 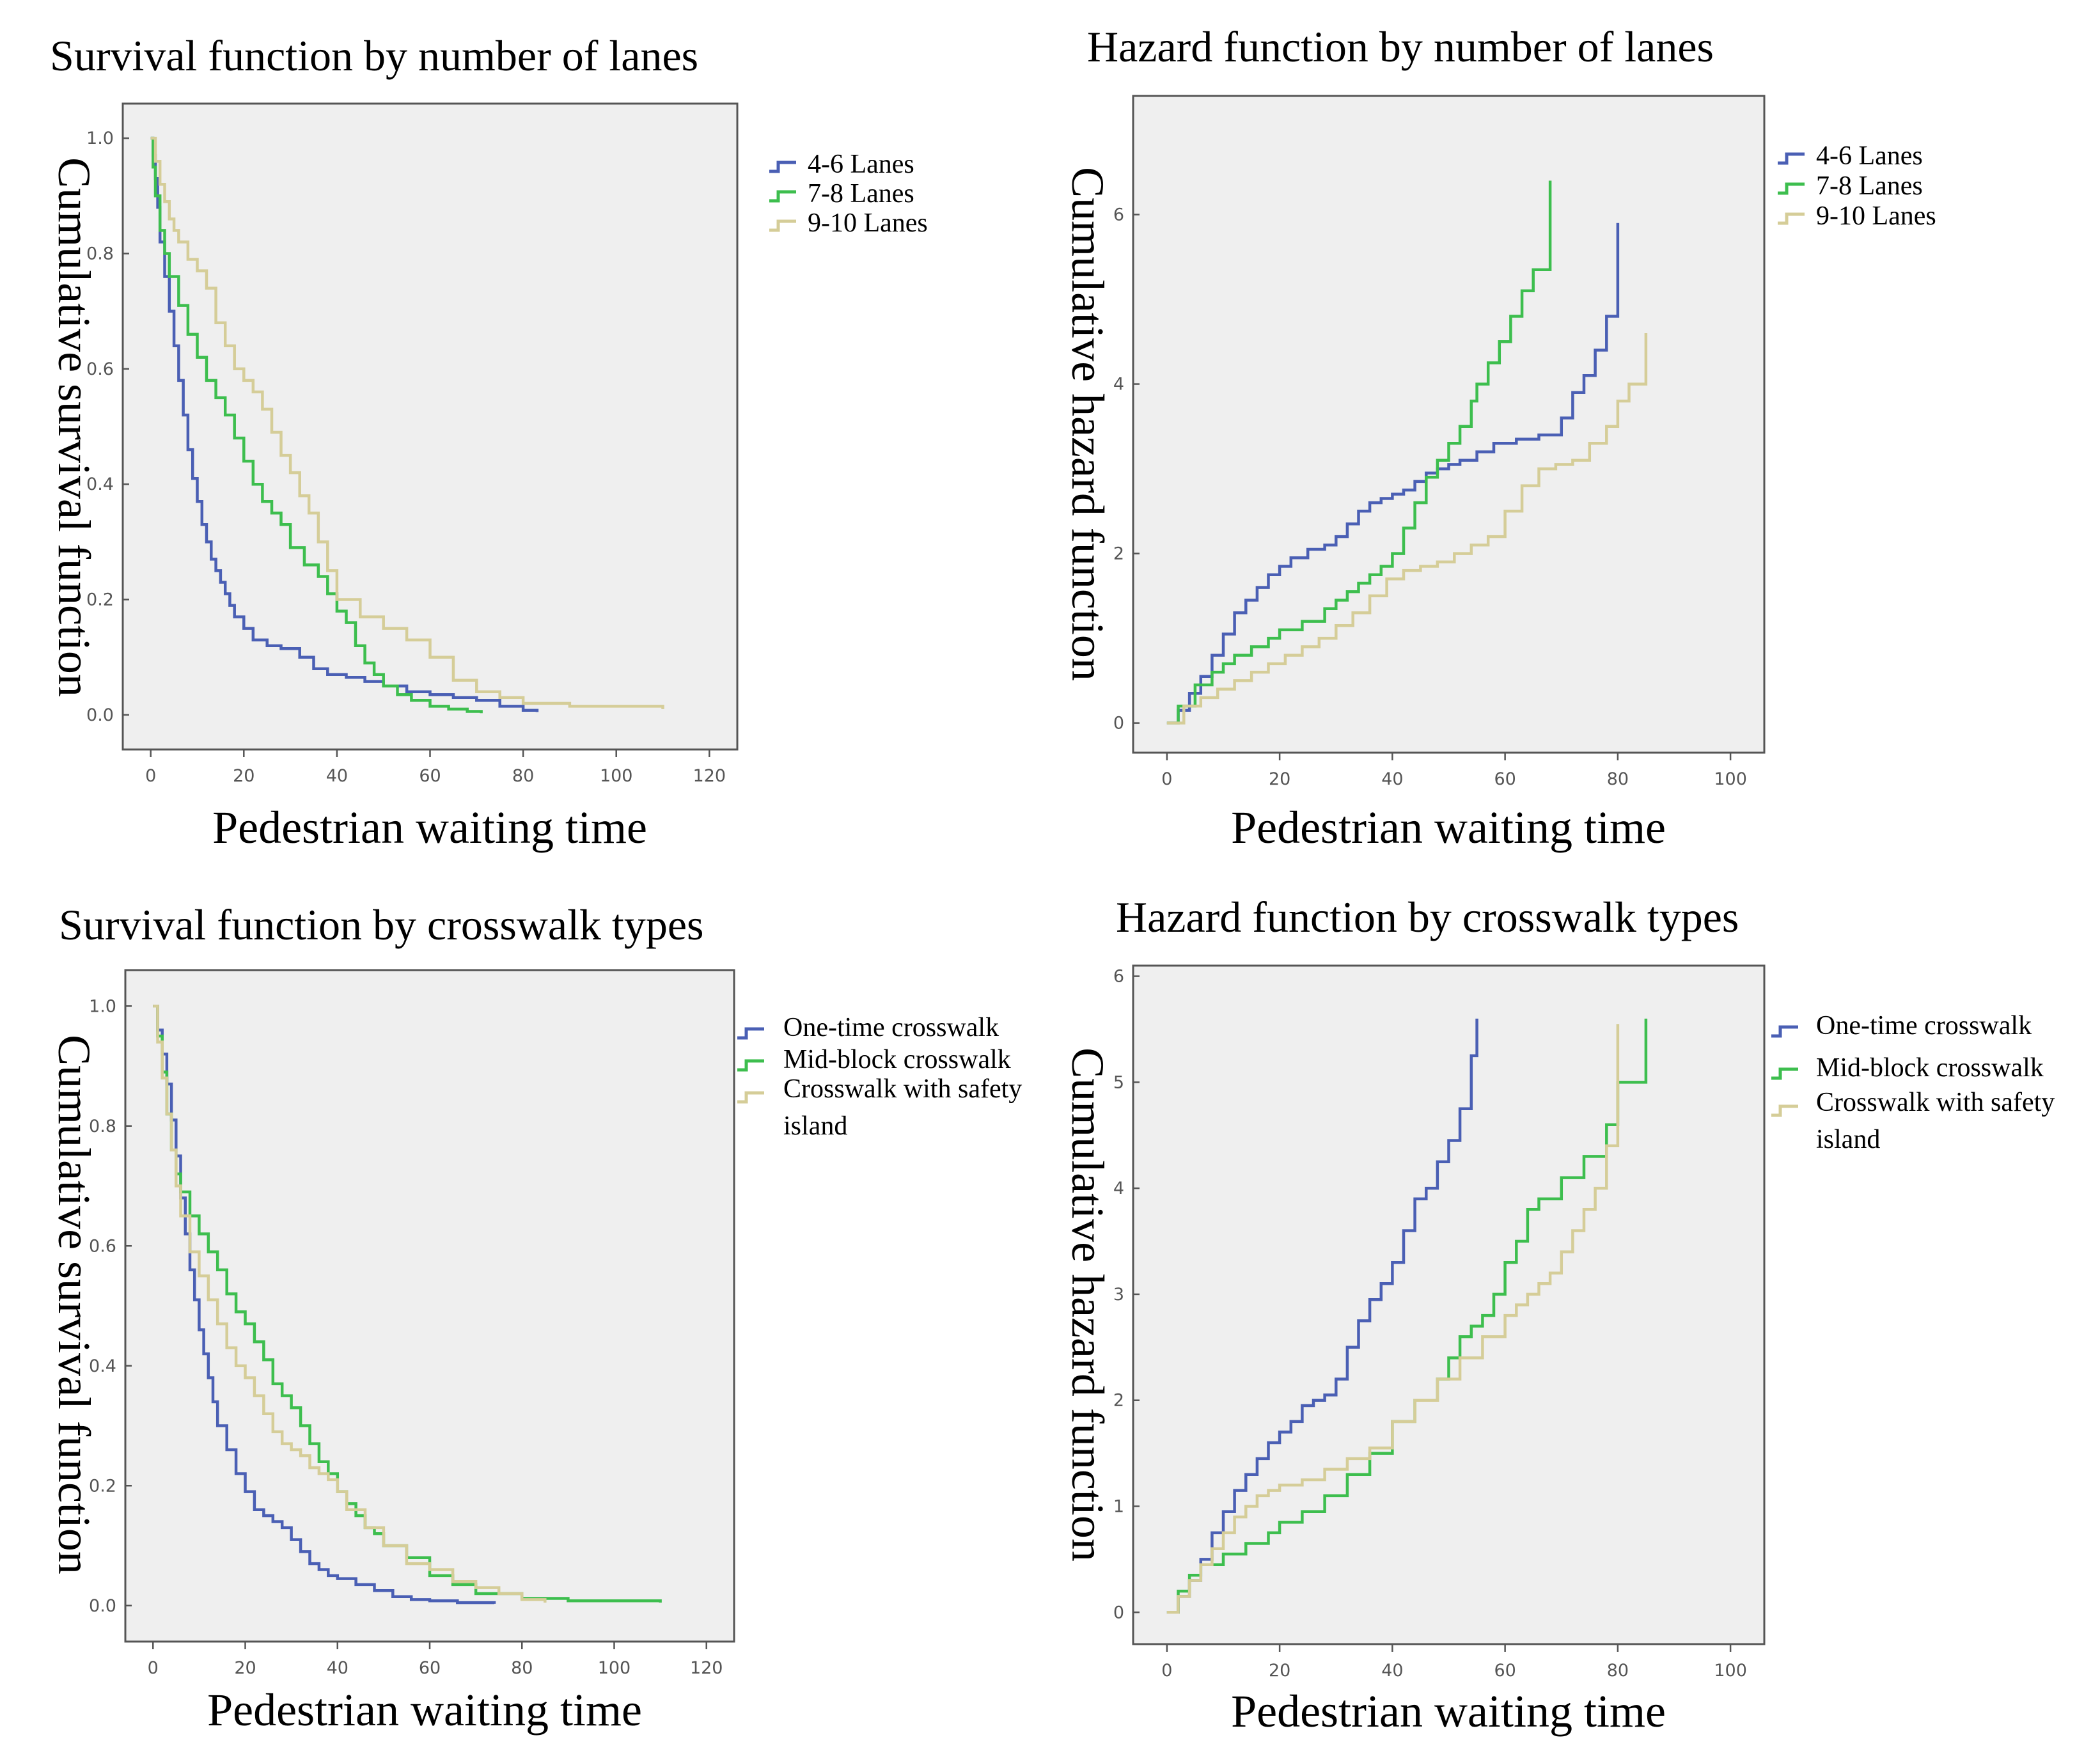 I want to click on axis-ticks: 0 20 40 60 80 100 0 2 4 6, so click(x=1430, y=497).